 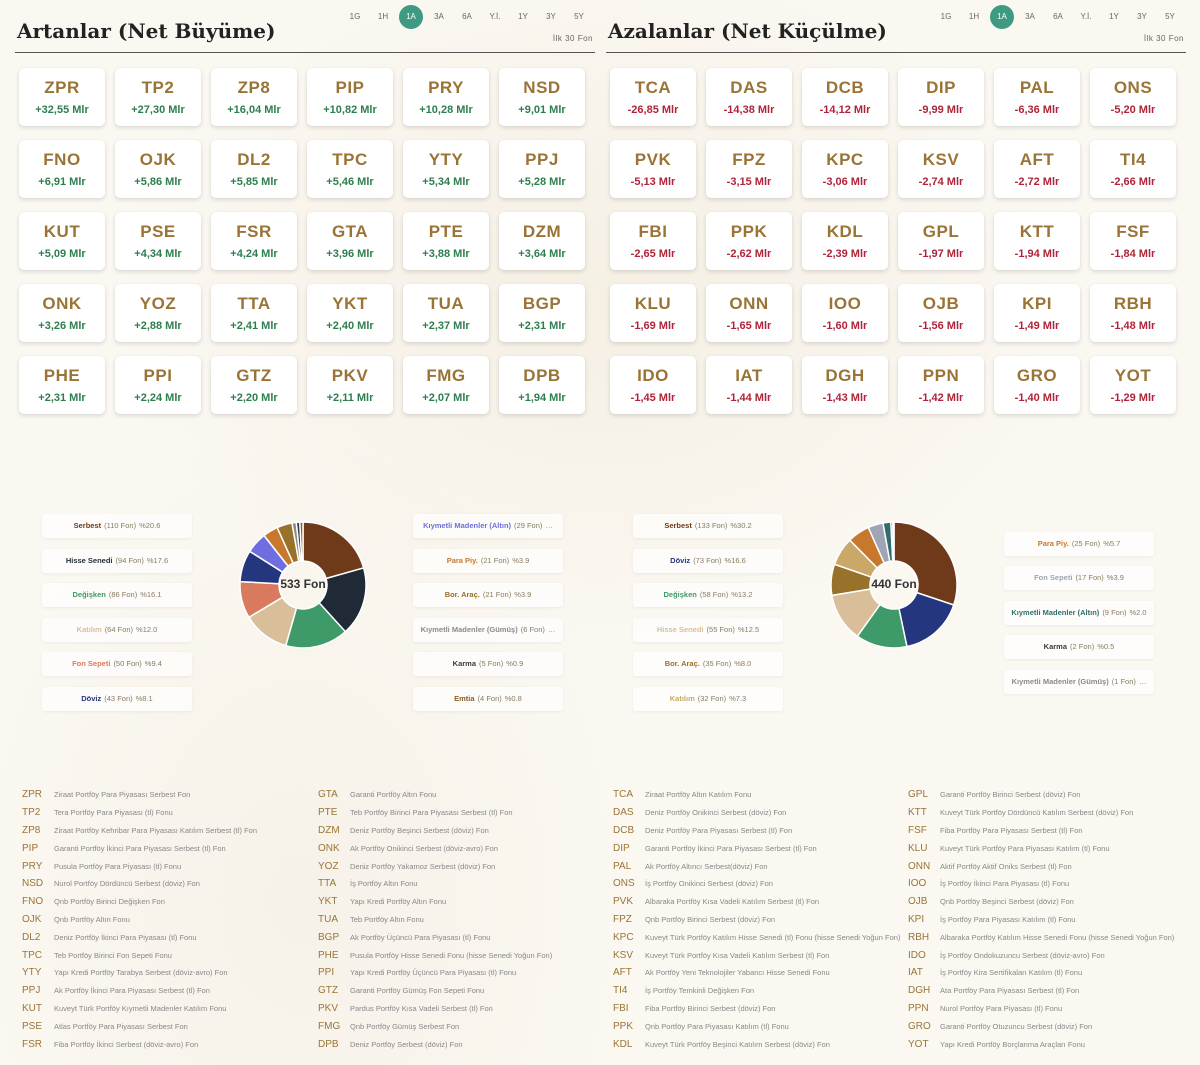 I want to click on fund-list-code: PTE, so click(x=328, y=813).